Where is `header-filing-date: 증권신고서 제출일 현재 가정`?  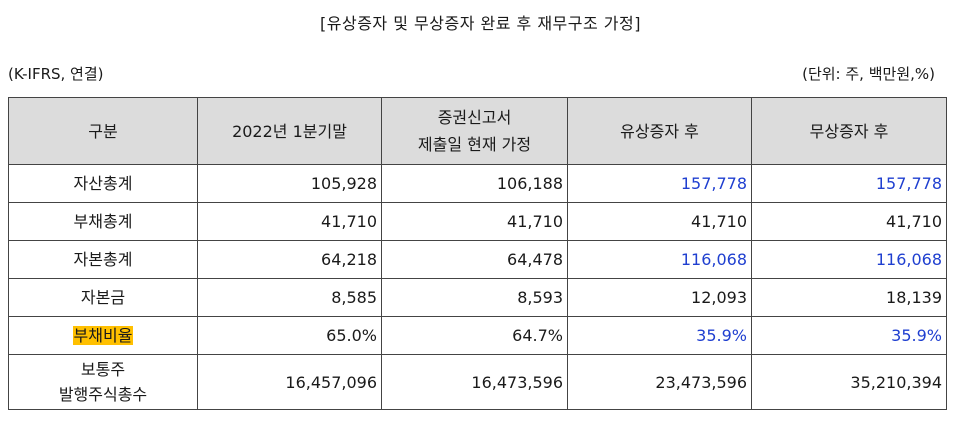 header-filing-date: 증권신고서 제출일 현재 가정 is located at coordinates (474, 131).